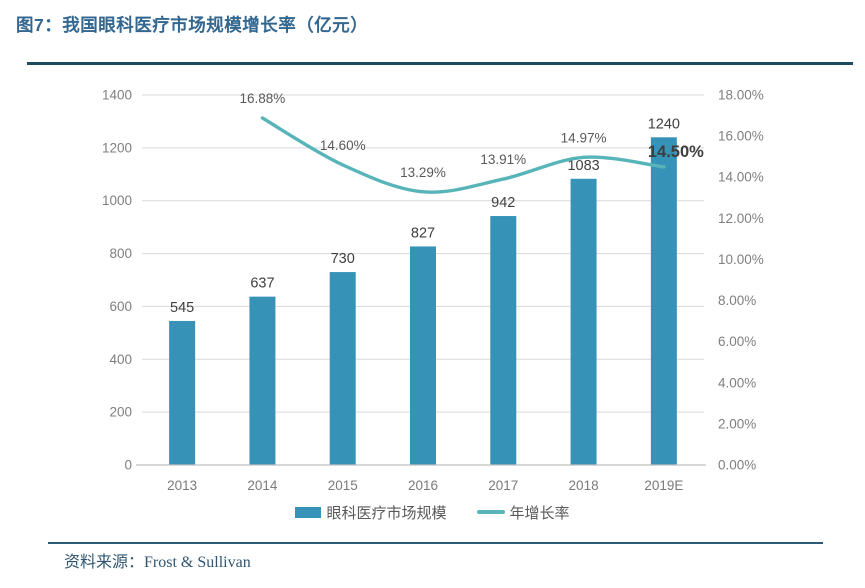  What do you see at coordinates (192, 25) in the screenshot?
I see `page-title: 图7：我国眼科医疗市场规模增长率（亿元）` at bounding box center [192, 25].